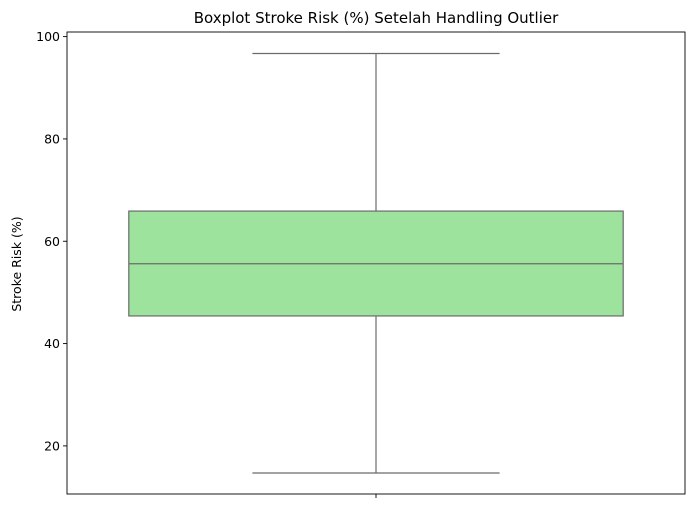  What do you see at coordinates (52, 138) in the screenshot?
I see `y-tick-label: 80` at bounding box center [52, 138].